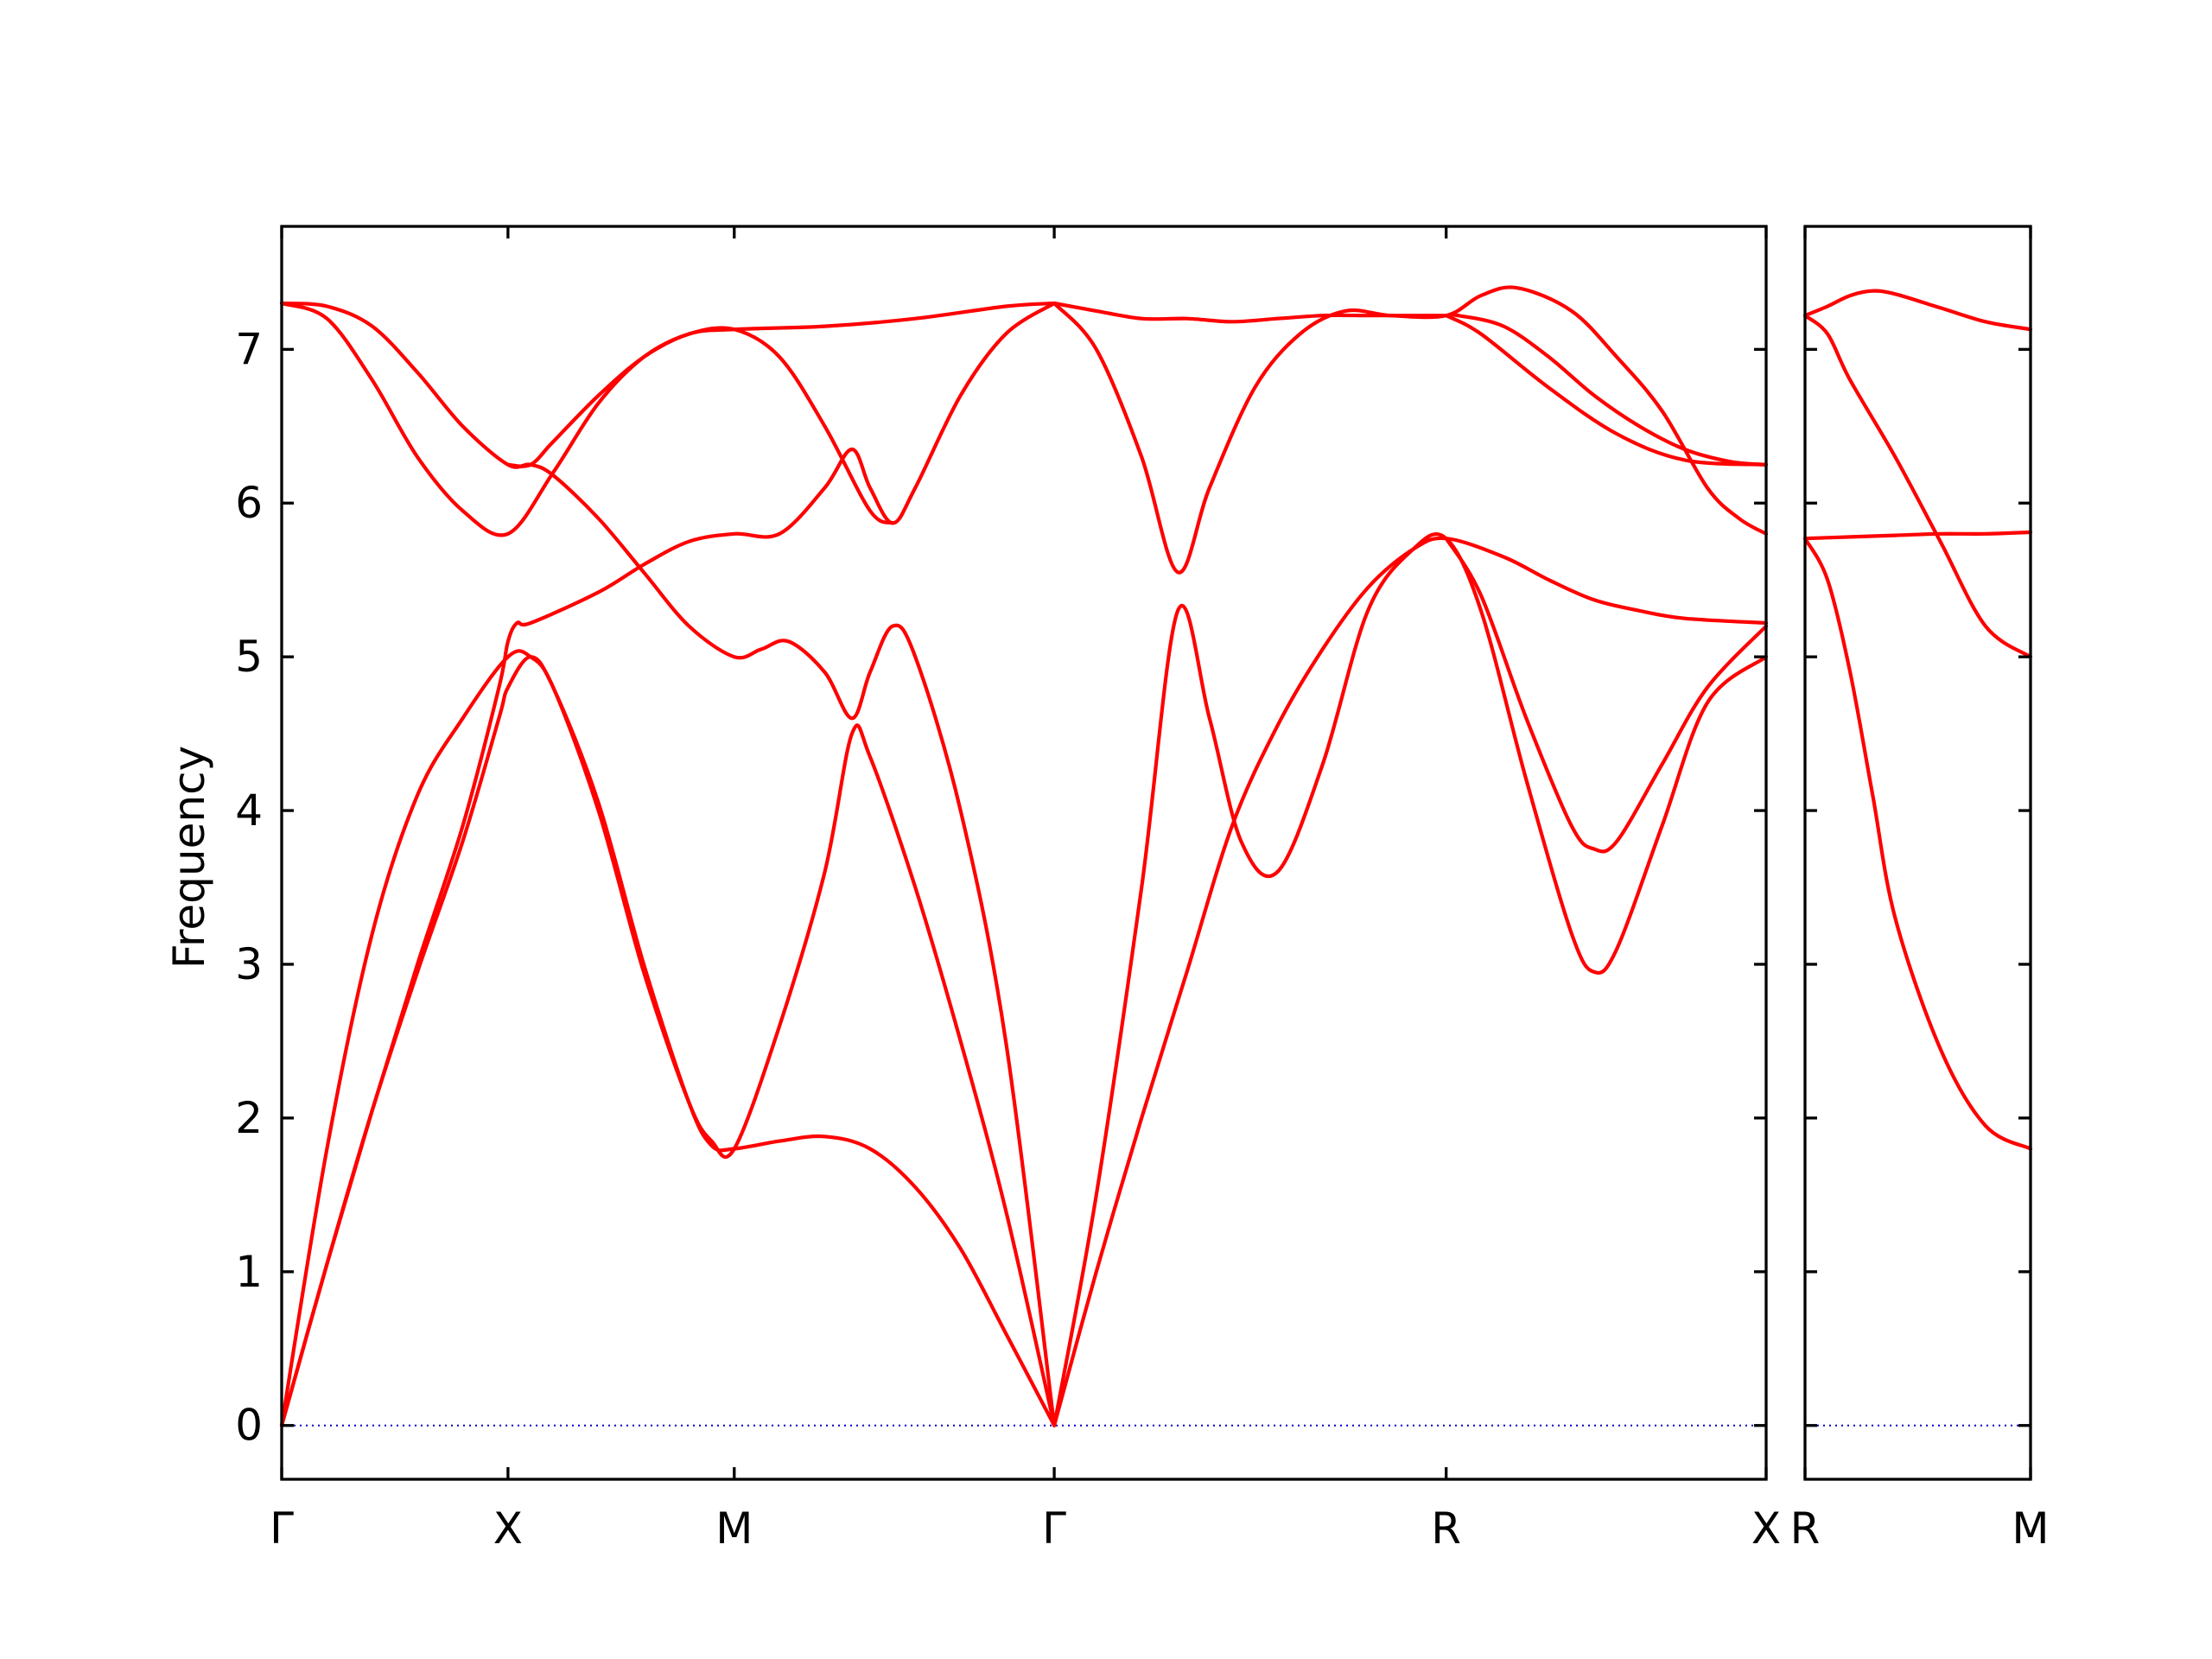 The height and width of the screenshot is (1659, 2212). I want to click on y-tick-label: 5, so click(249, 657).